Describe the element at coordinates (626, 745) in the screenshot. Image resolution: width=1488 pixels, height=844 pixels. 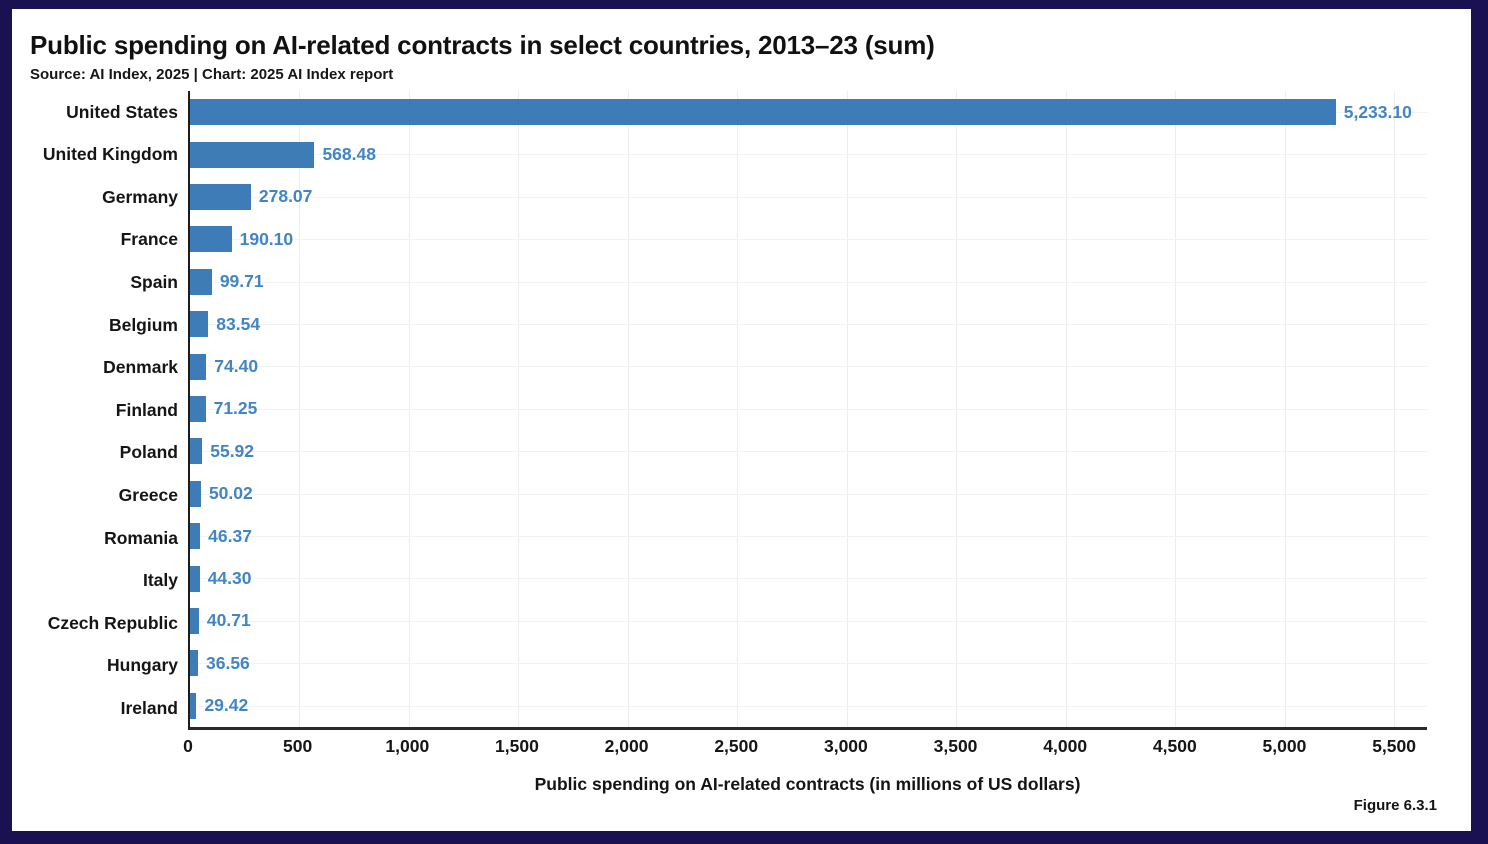
I see `x-tick-label: 2,000` at that location.